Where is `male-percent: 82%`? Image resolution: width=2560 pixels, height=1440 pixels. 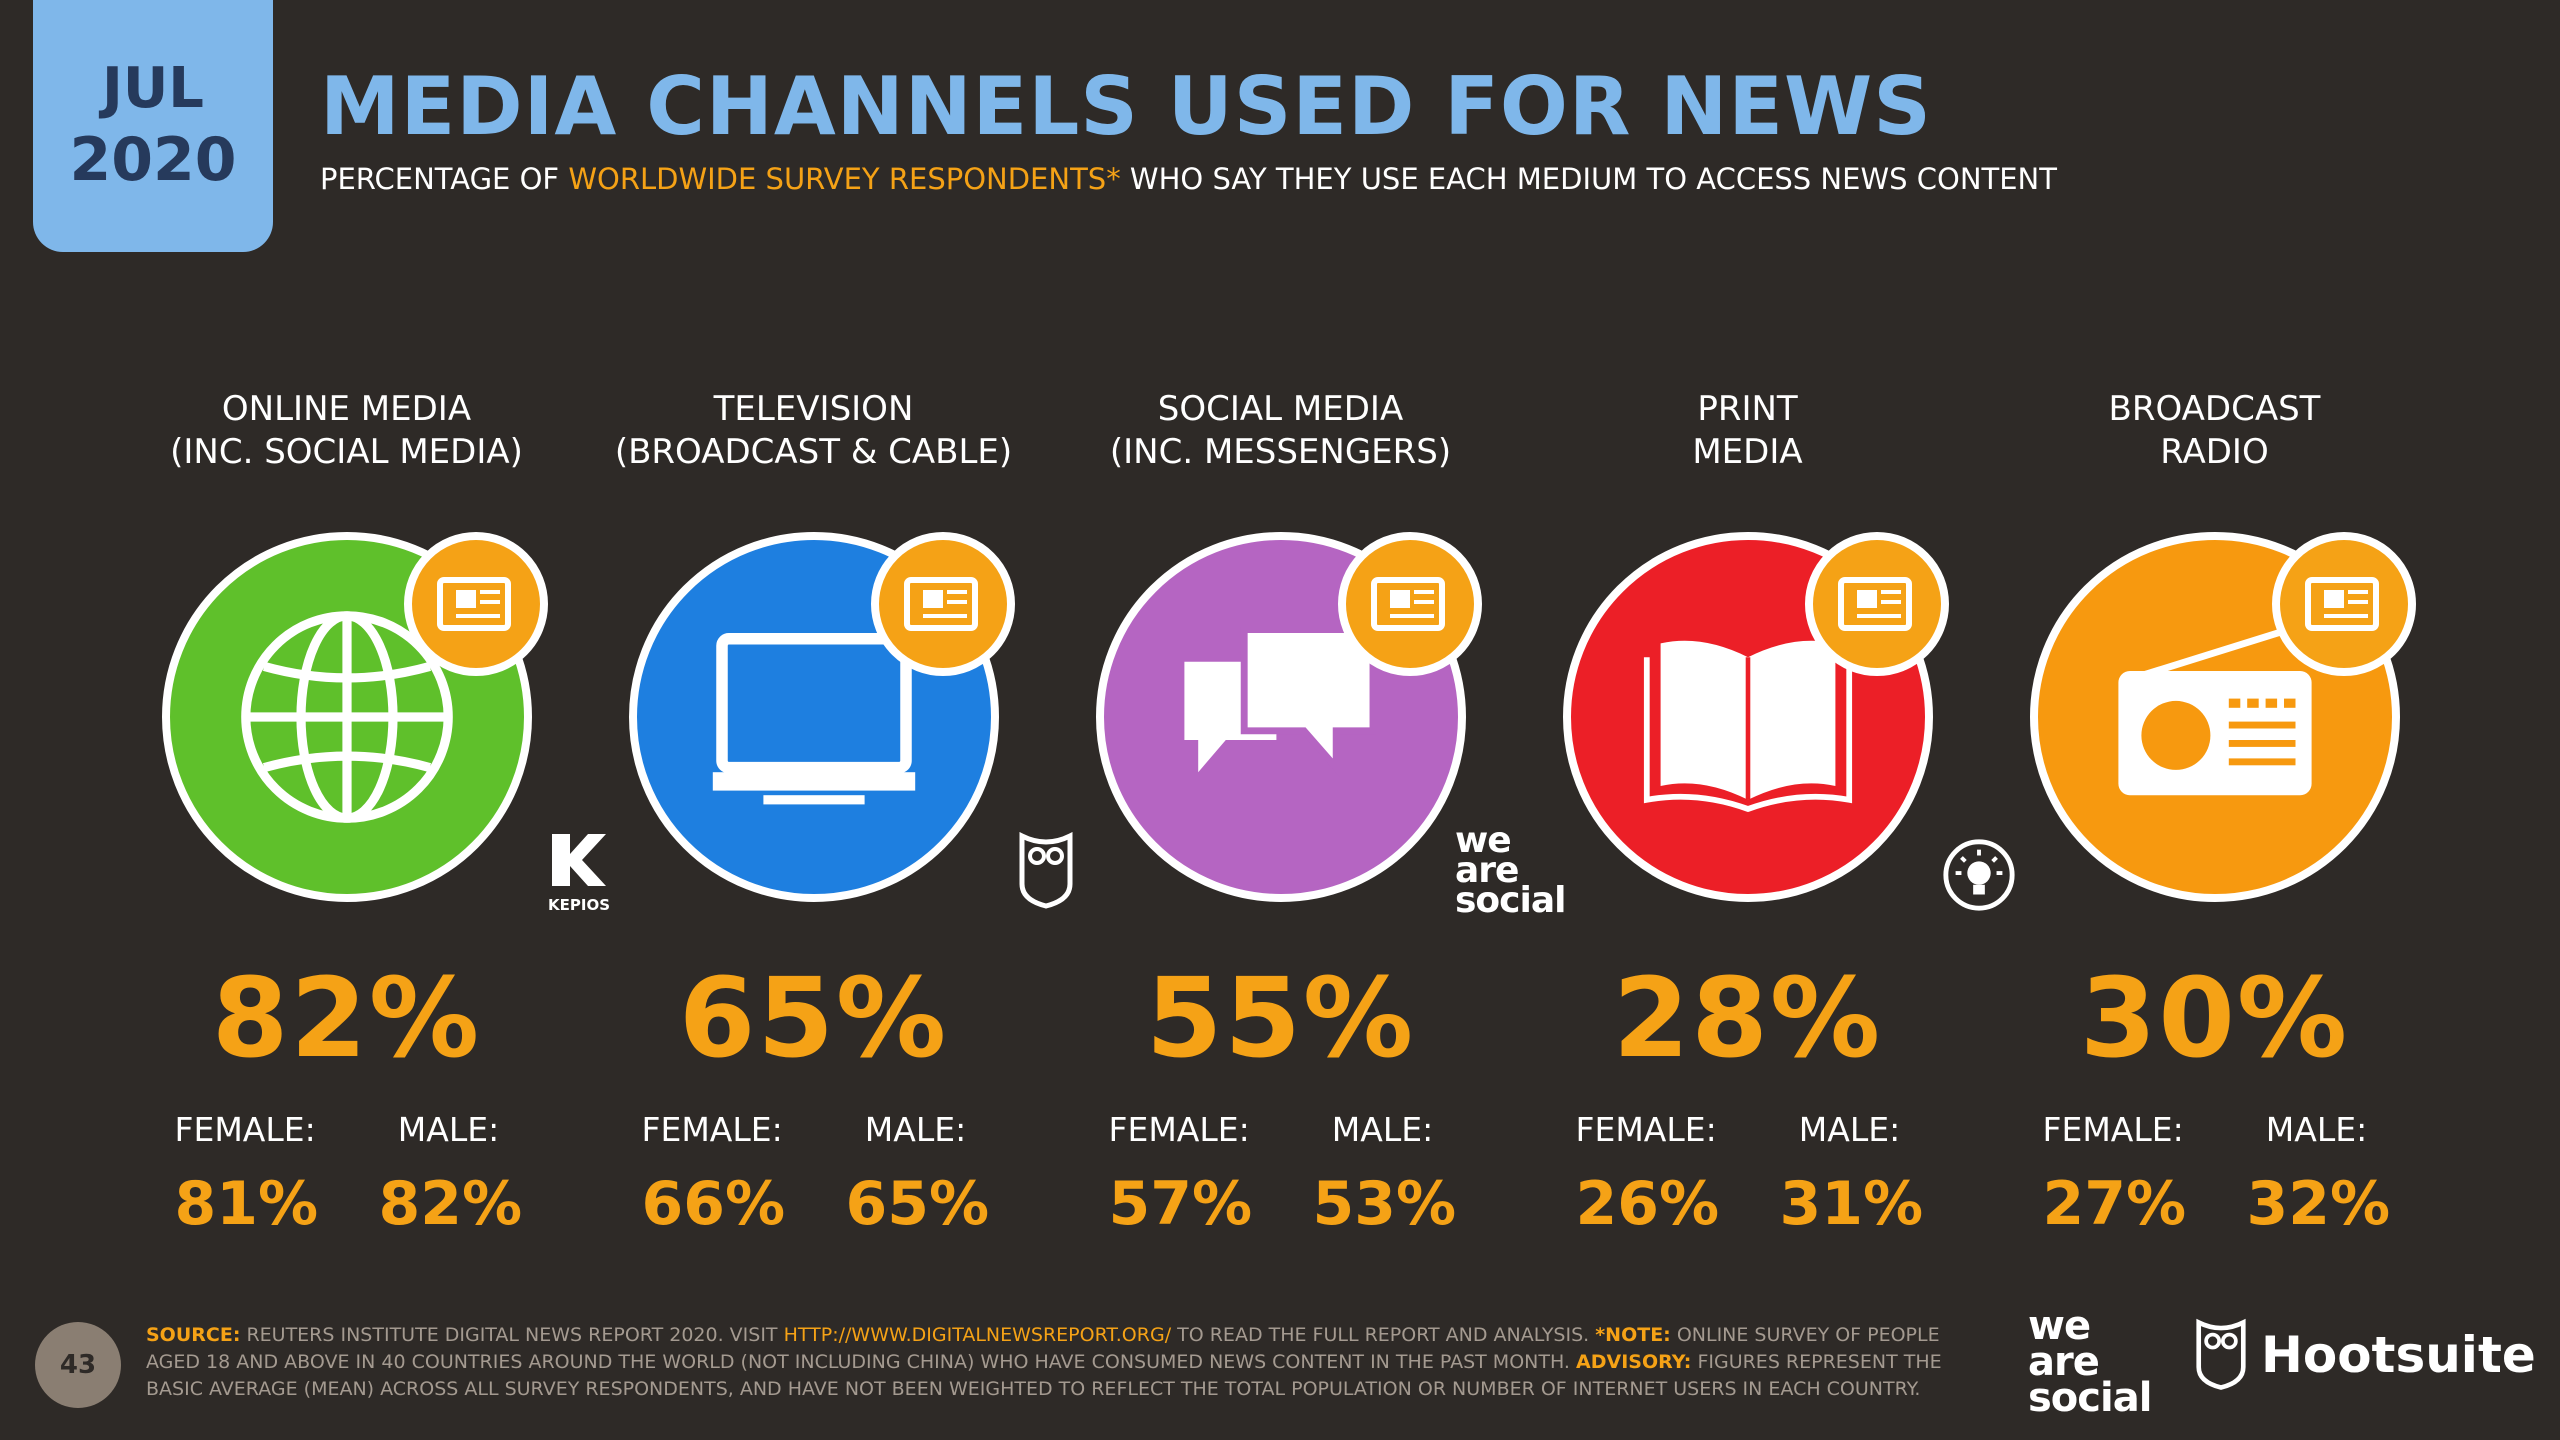 male-percent: 82% is located at coordinates (450, 1204).